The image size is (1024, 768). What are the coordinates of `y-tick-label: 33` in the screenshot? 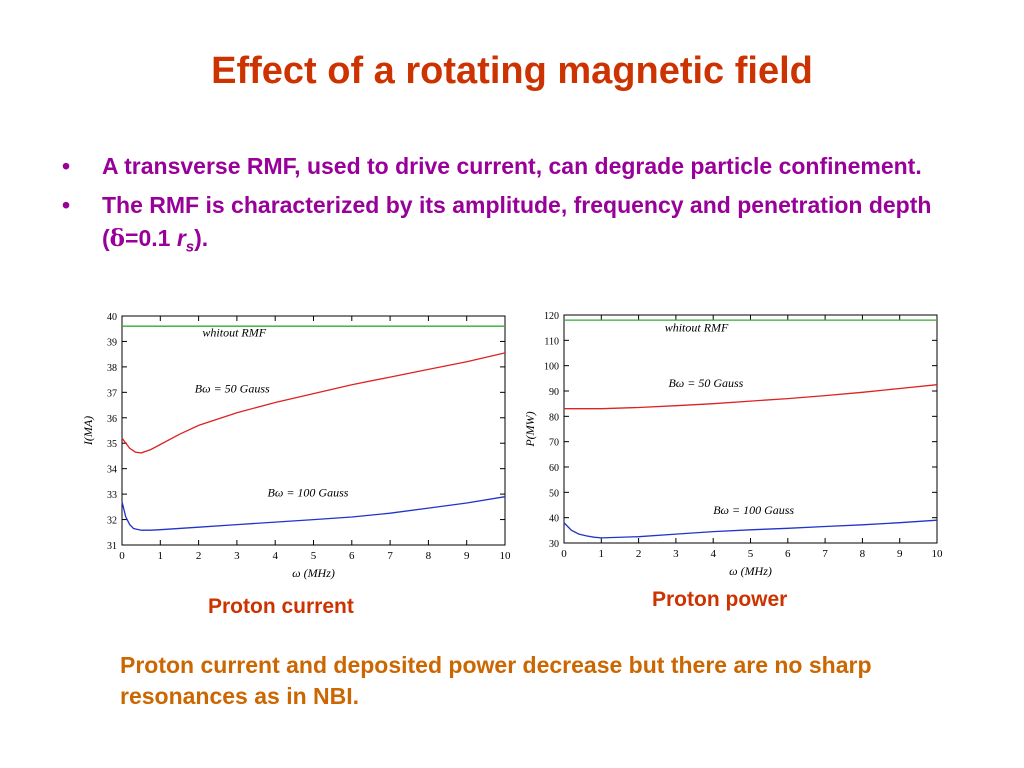 It's located at (112, 495).